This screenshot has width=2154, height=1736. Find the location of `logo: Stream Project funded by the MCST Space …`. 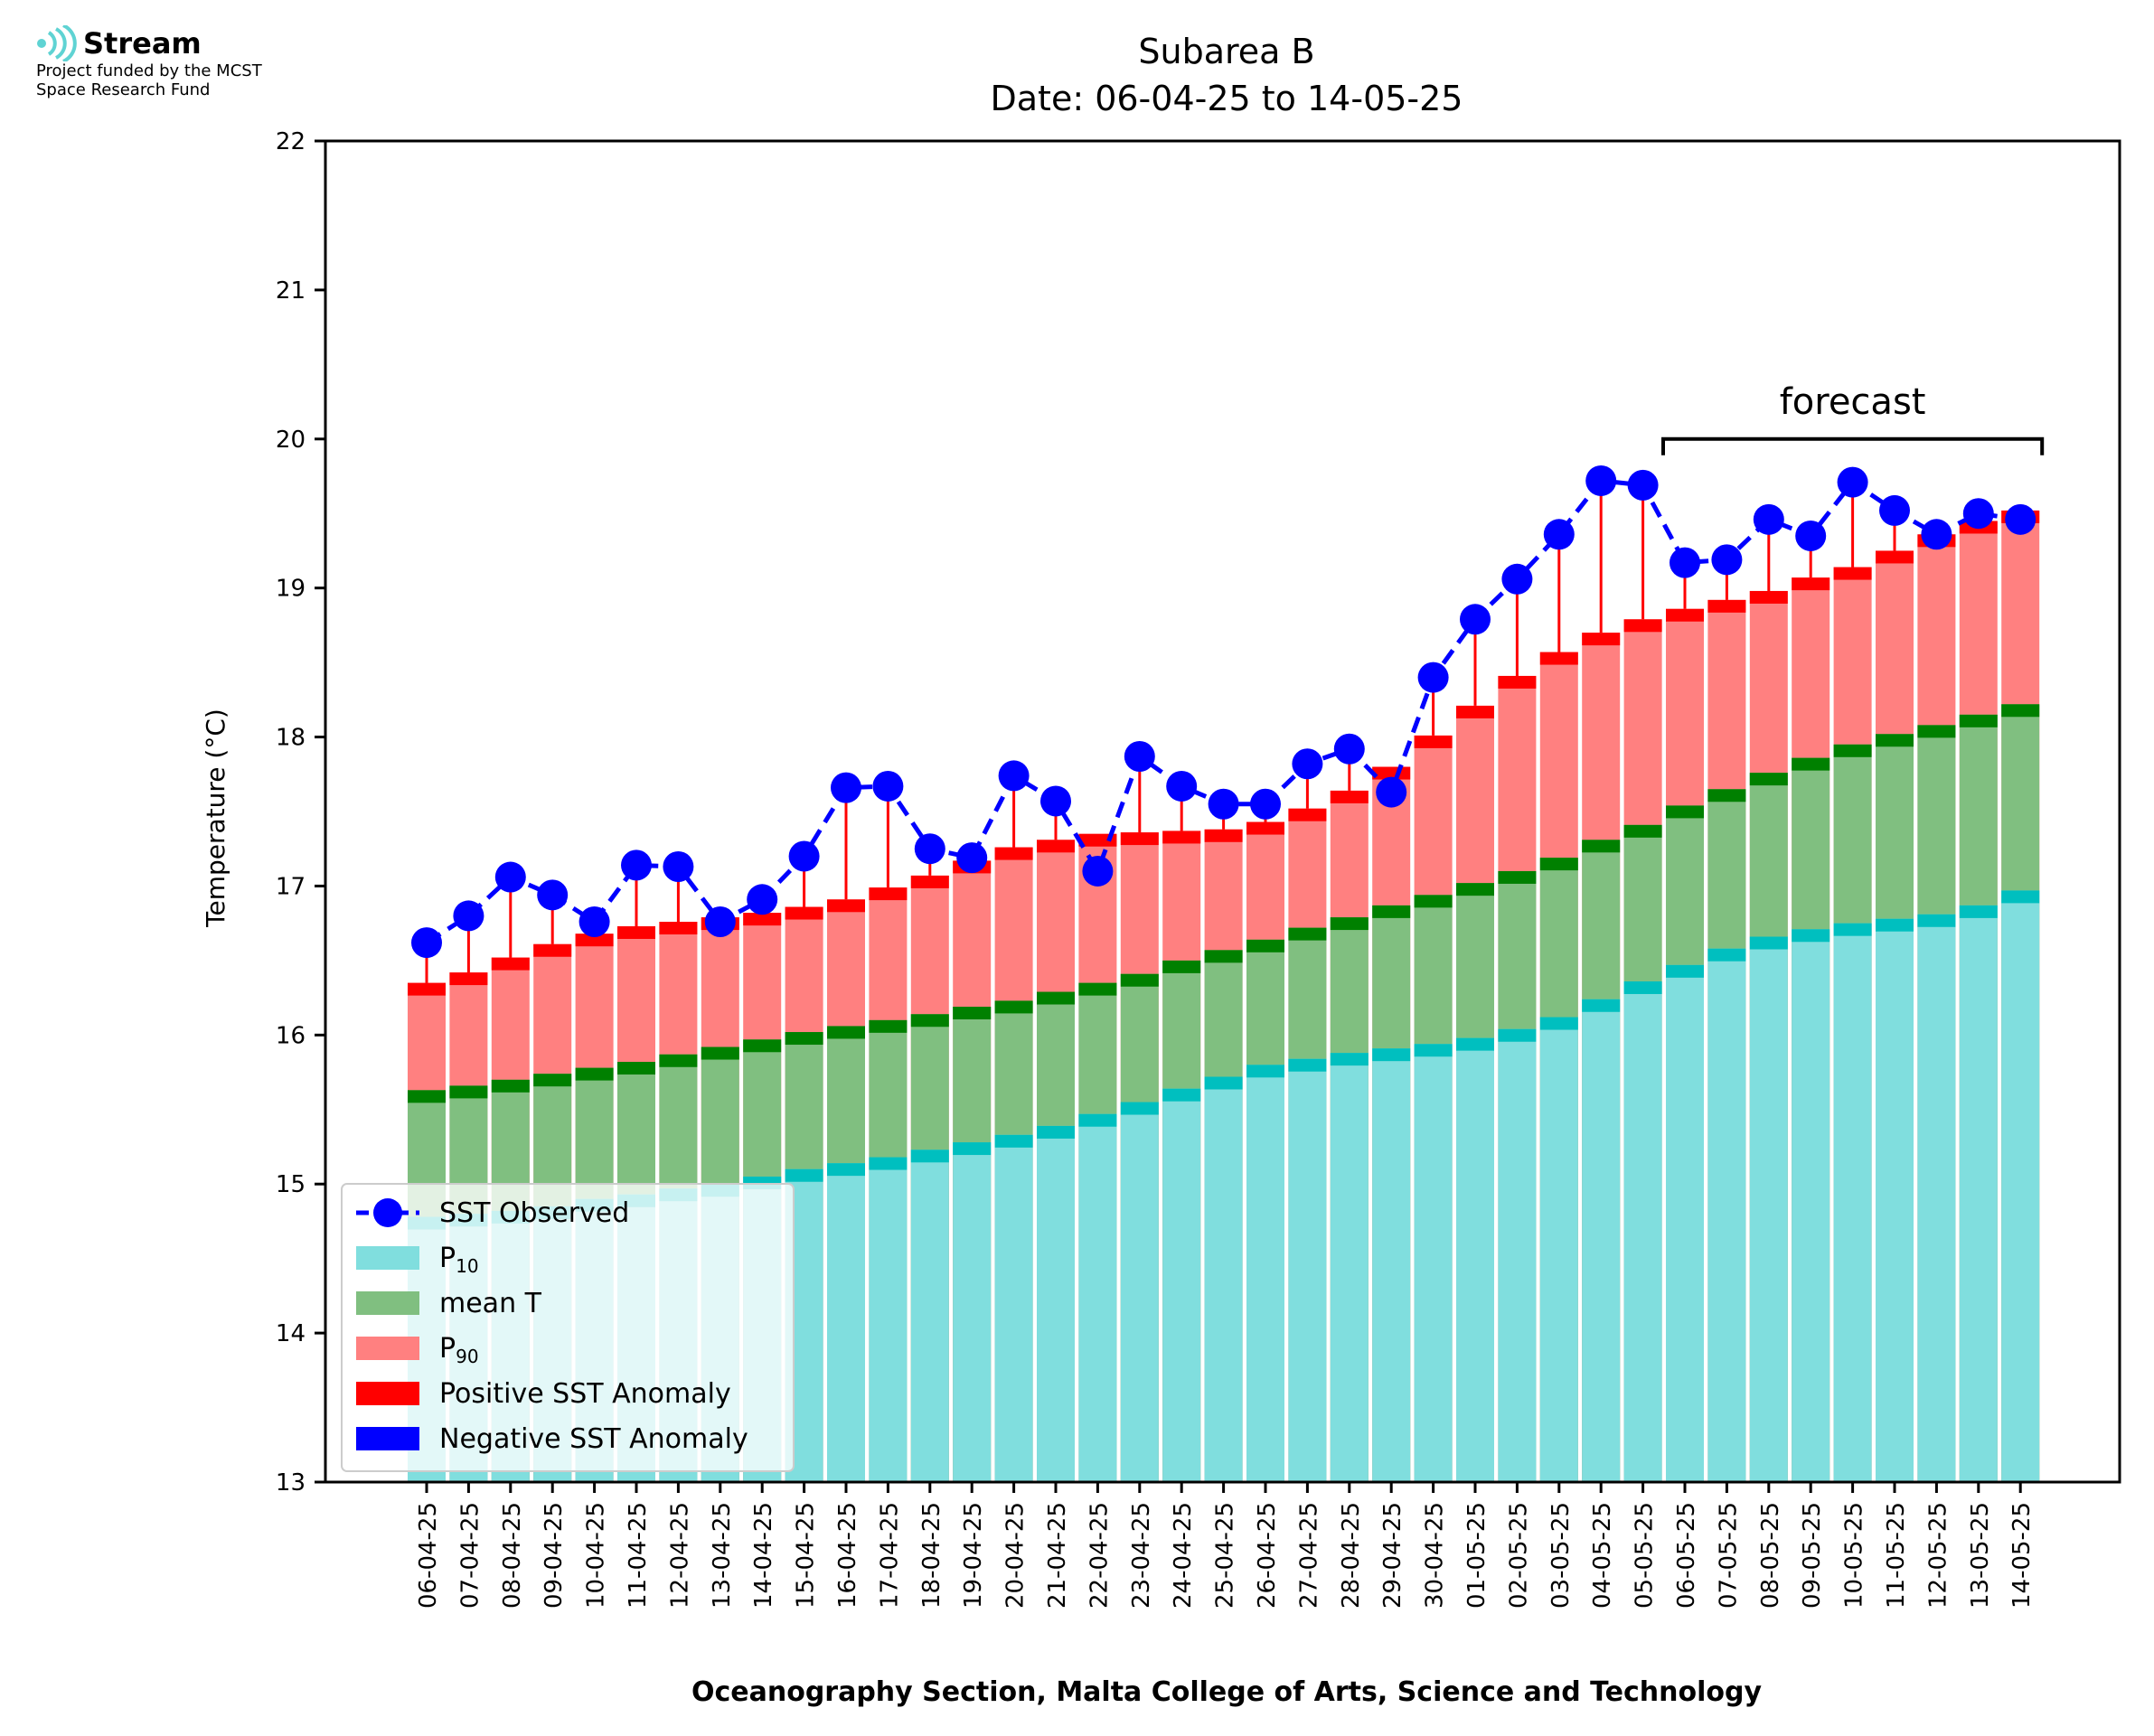

logo: Stream Project funded by the MCST Space … is located at coordinates (189, 62).